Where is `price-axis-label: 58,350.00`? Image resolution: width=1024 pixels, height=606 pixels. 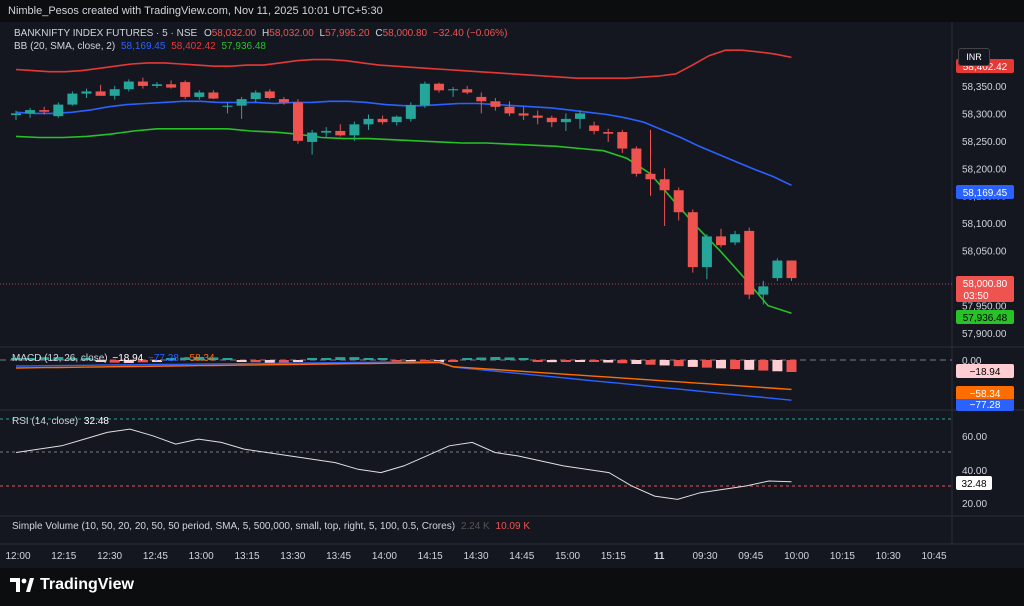 price-axis-label: 58,350.00 is located at coordinates (984, 87).